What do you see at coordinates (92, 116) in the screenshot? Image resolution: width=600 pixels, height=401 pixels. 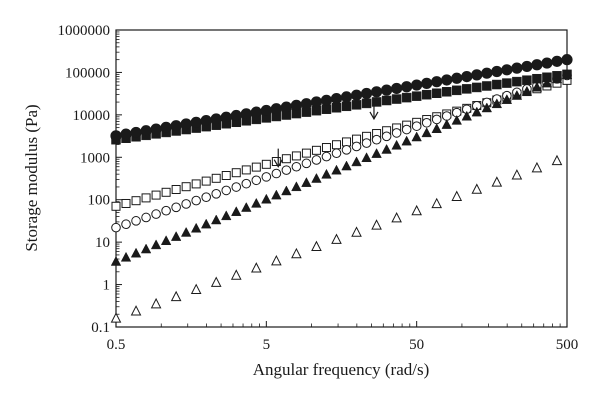 I see `y-tick-label: 10000` at bounding box center [92, 116].